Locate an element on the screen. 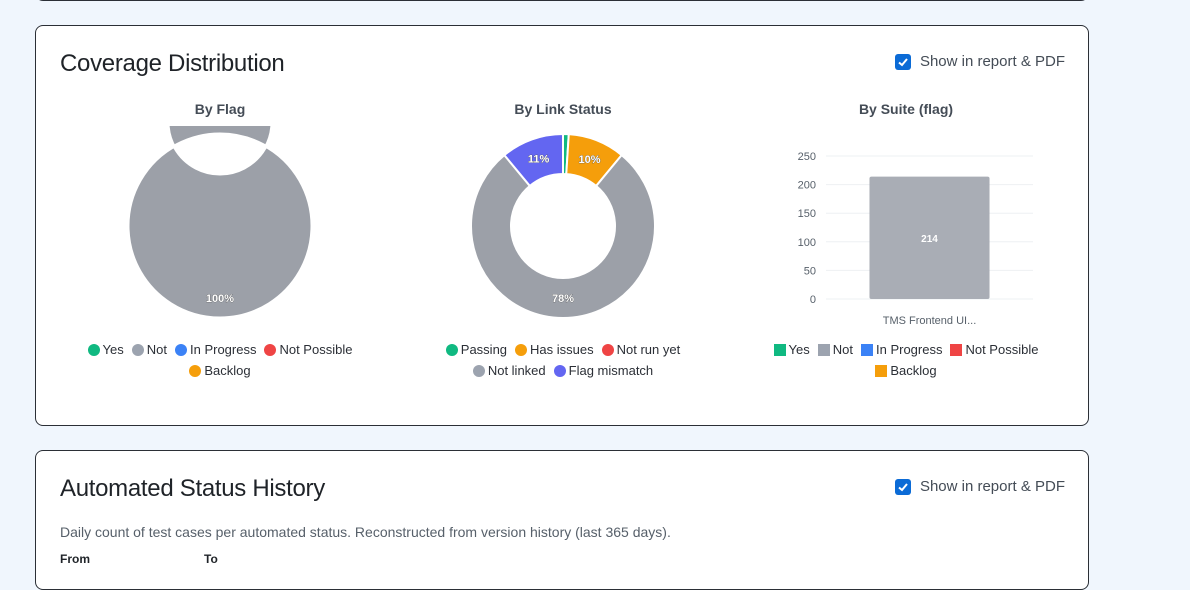 The width and height of the screenshot is (1190, 590). by-link-legend-label: Not run yet is located at coordinates (648, 349).